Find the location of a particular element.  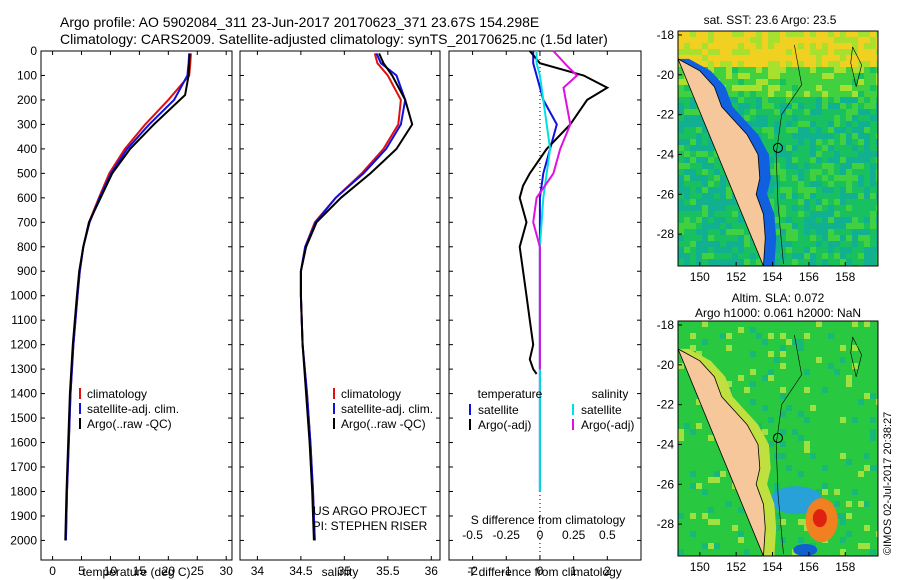

sla-map-land is located at coordinates (722, 452).